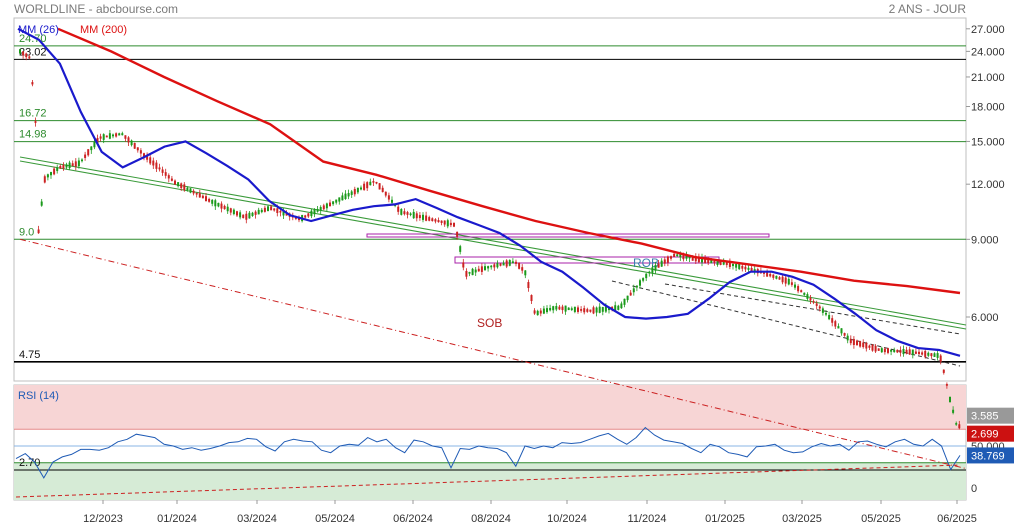 The height and width of the screenshot is (528, 1014). I want to click on last-price-label: 3.585, so click(985, 417).